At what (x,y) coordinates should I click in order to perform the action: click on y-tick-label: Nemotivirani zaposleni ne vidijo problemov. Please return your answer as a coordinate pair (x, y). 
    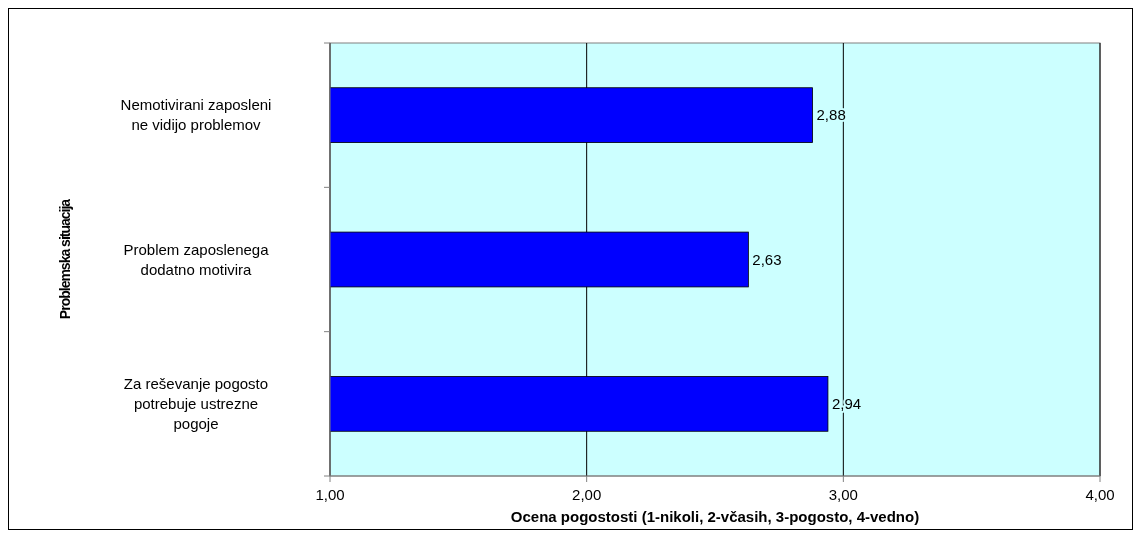
    Looking at the image, I should click on (196, 115).